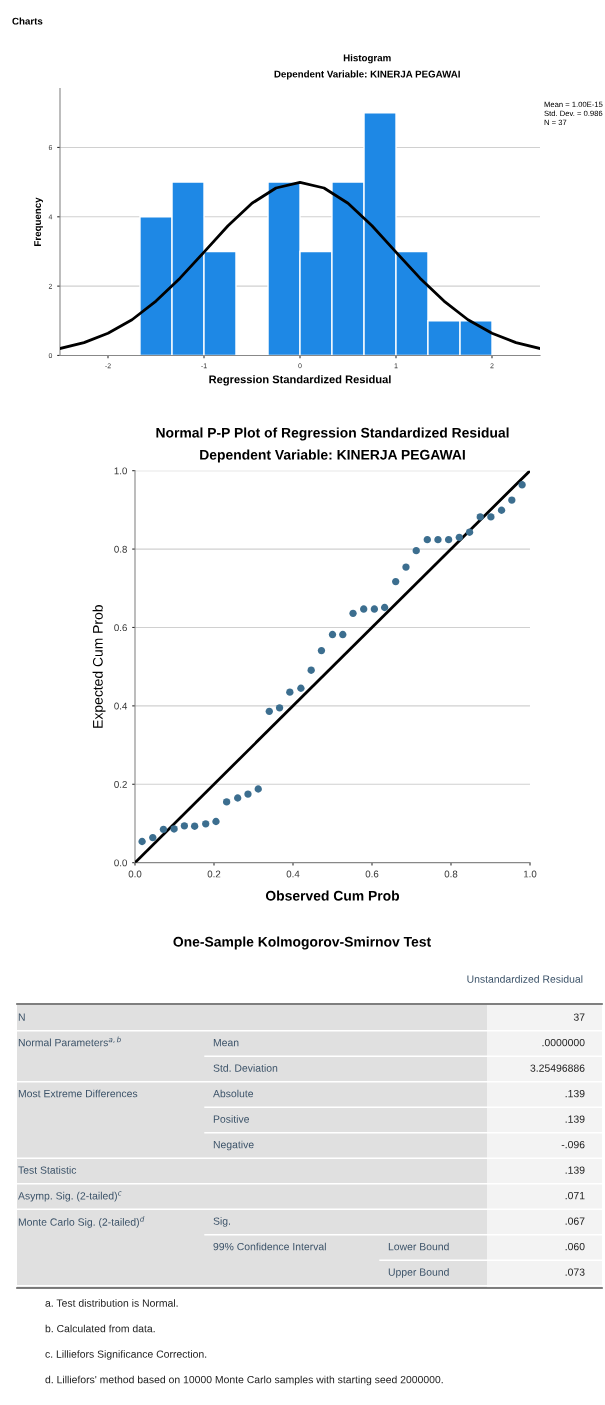 The image size is (605, 1405). I want to click on x-tick-label: 1.0, so click(530, 874).